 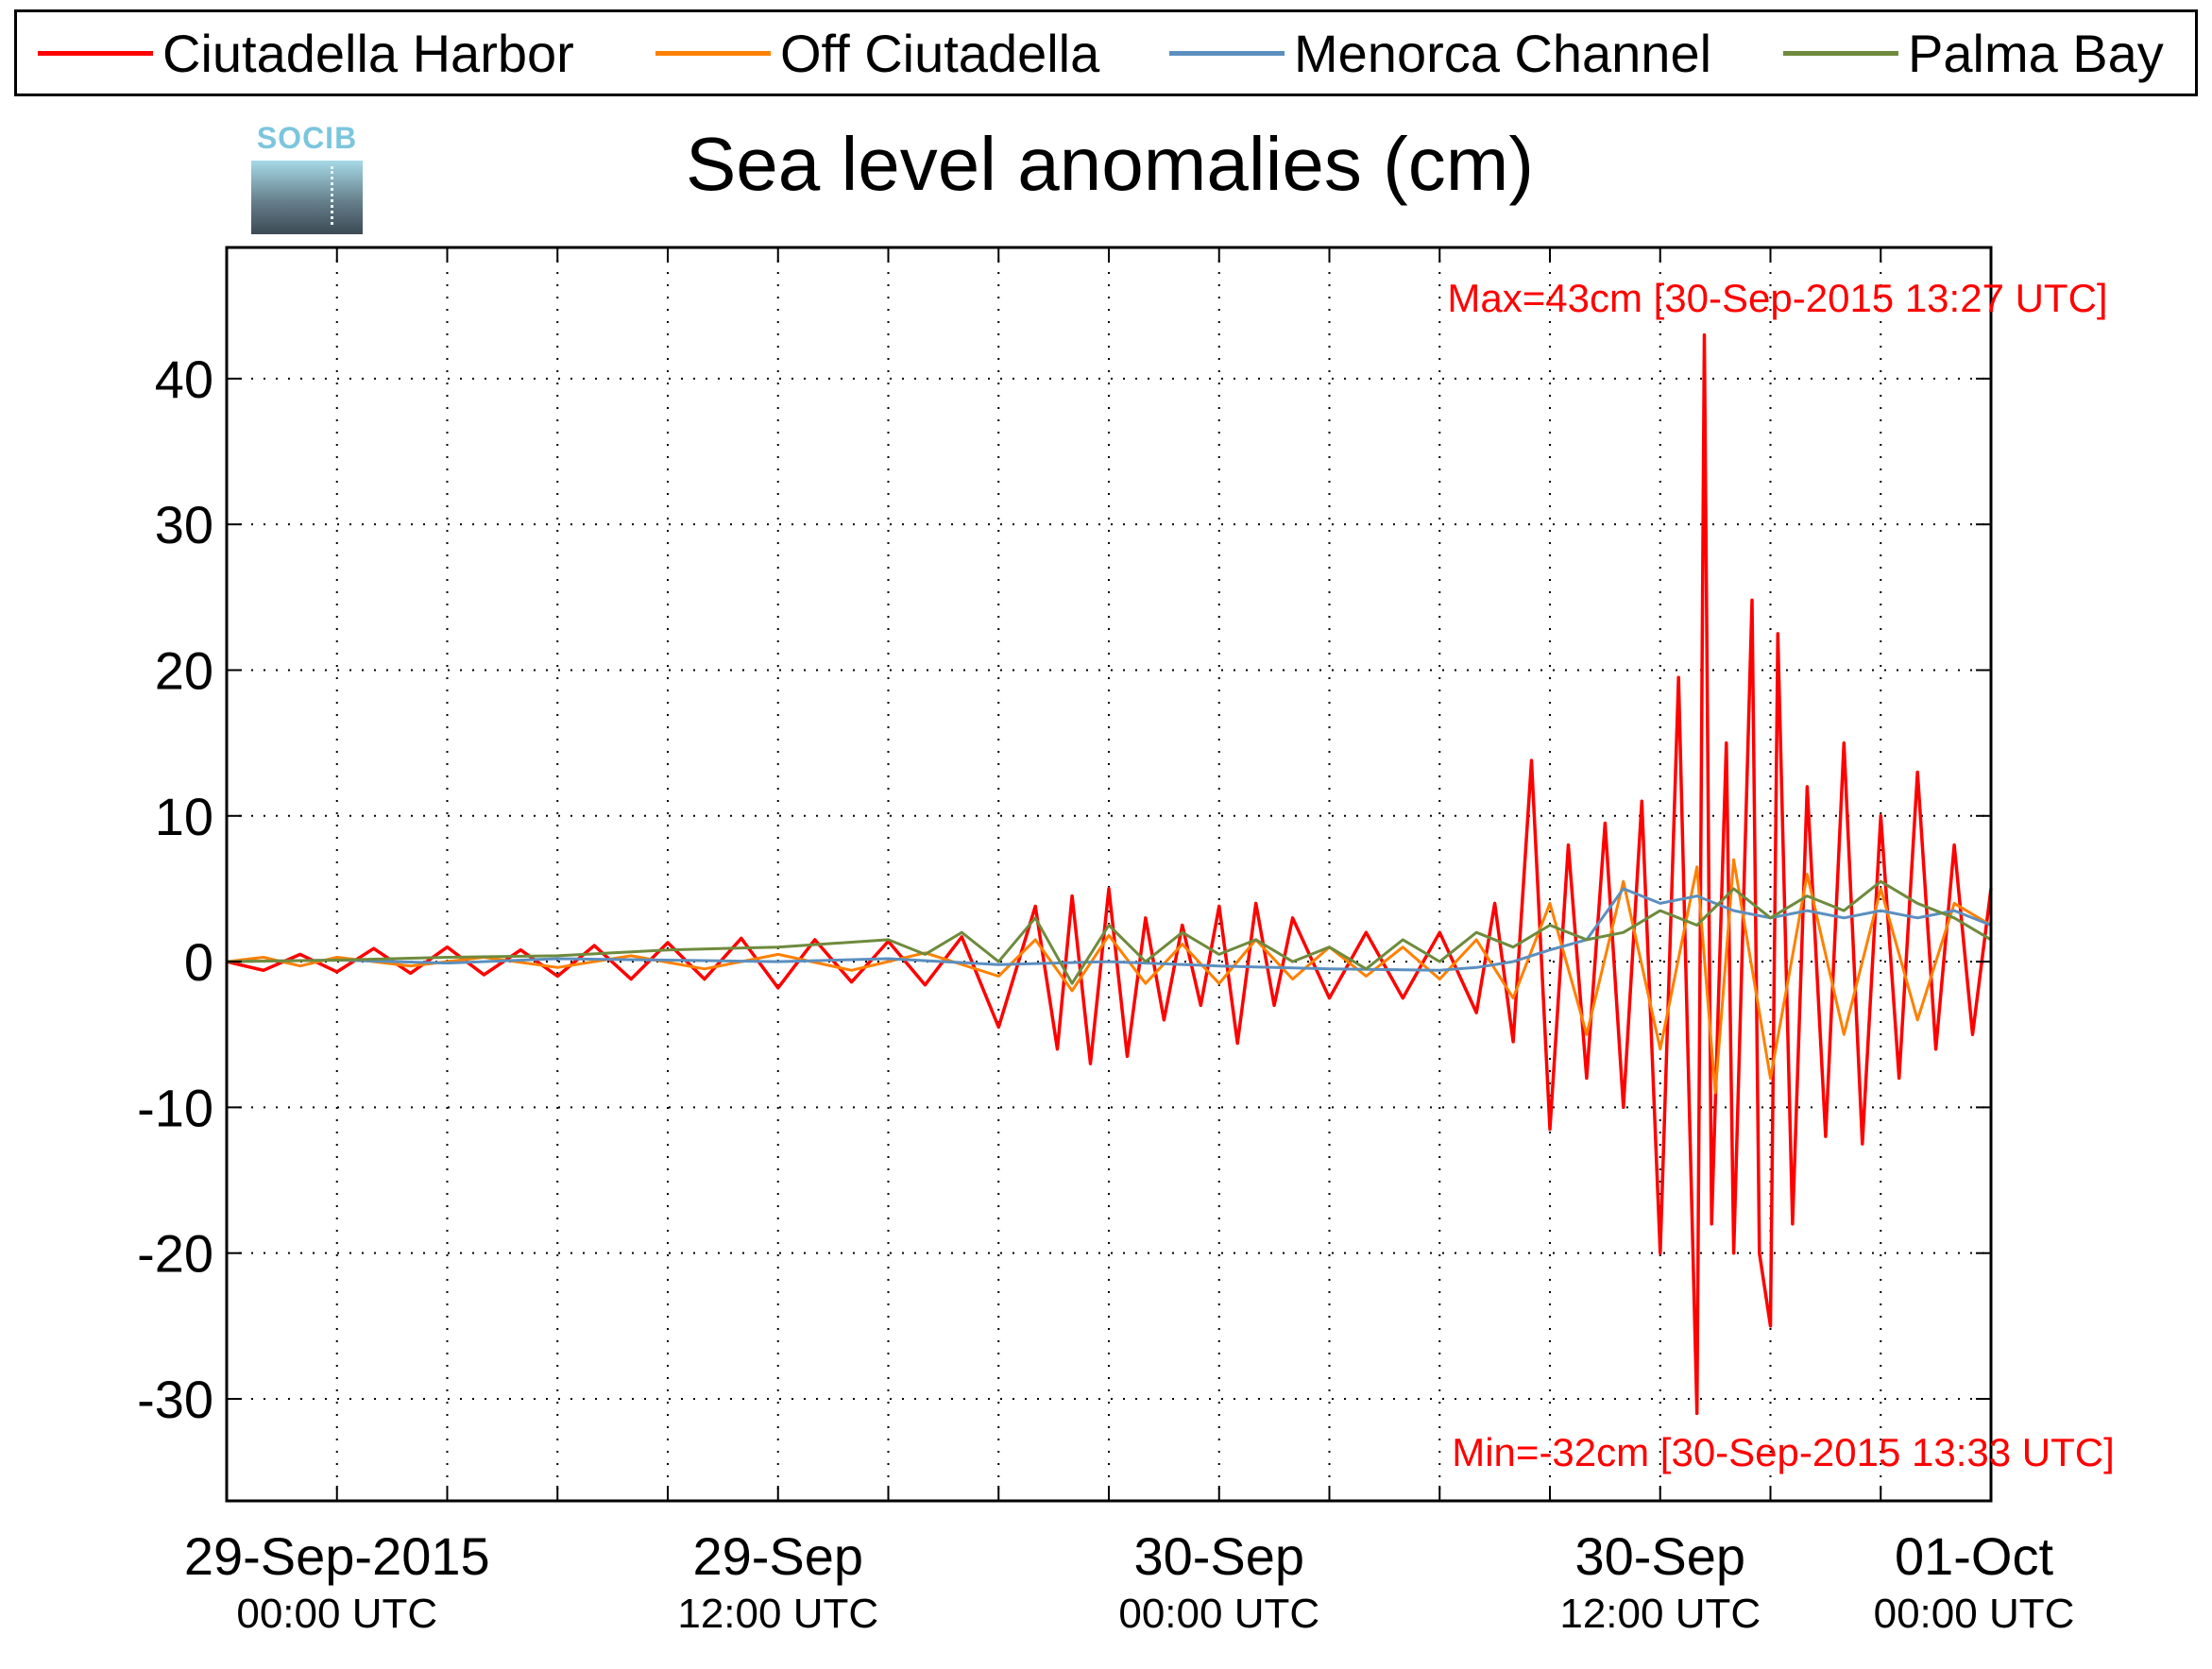 What do you see at coordinates (175, 1400) in the screenshot?
I see `y-tick-label: -30` at bounding box center [175, 1400].